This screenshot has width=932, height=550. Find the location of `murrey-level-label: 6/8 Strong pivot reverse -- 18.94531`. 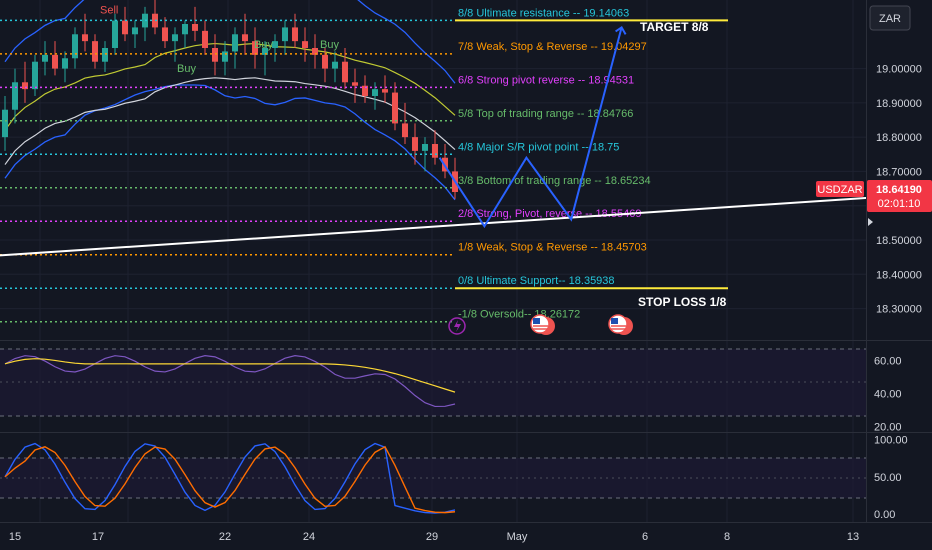

murrey-level-label: 6/8 Strong pivot reverse -- 18.94531 is located at coordinates (546, 80).